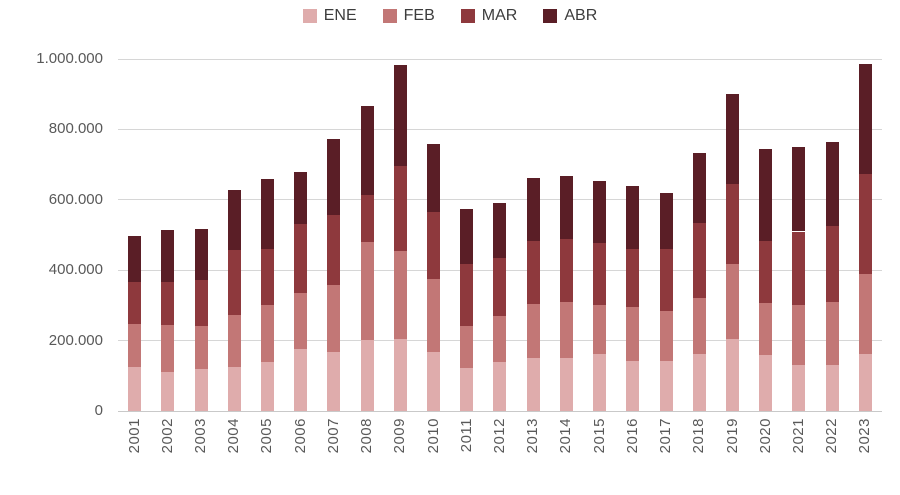 Image resolution: width=900 pixels, height=495 pixels. Describe the element at coordinates (765, 436) in the screenshot. I see `x-axis-label: 2020` at that location.